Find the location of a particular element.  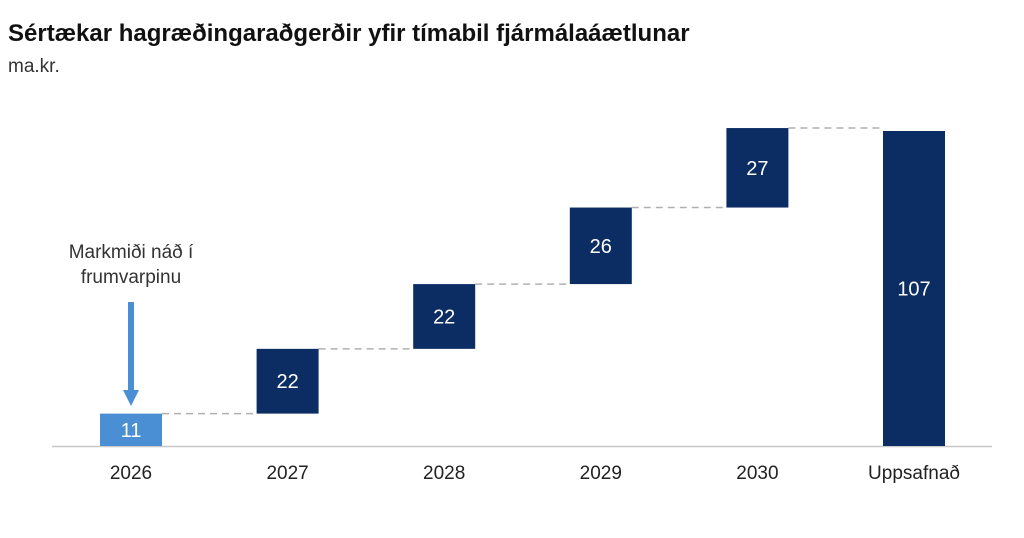

bar-2026 is located at coordinates (131, 429).